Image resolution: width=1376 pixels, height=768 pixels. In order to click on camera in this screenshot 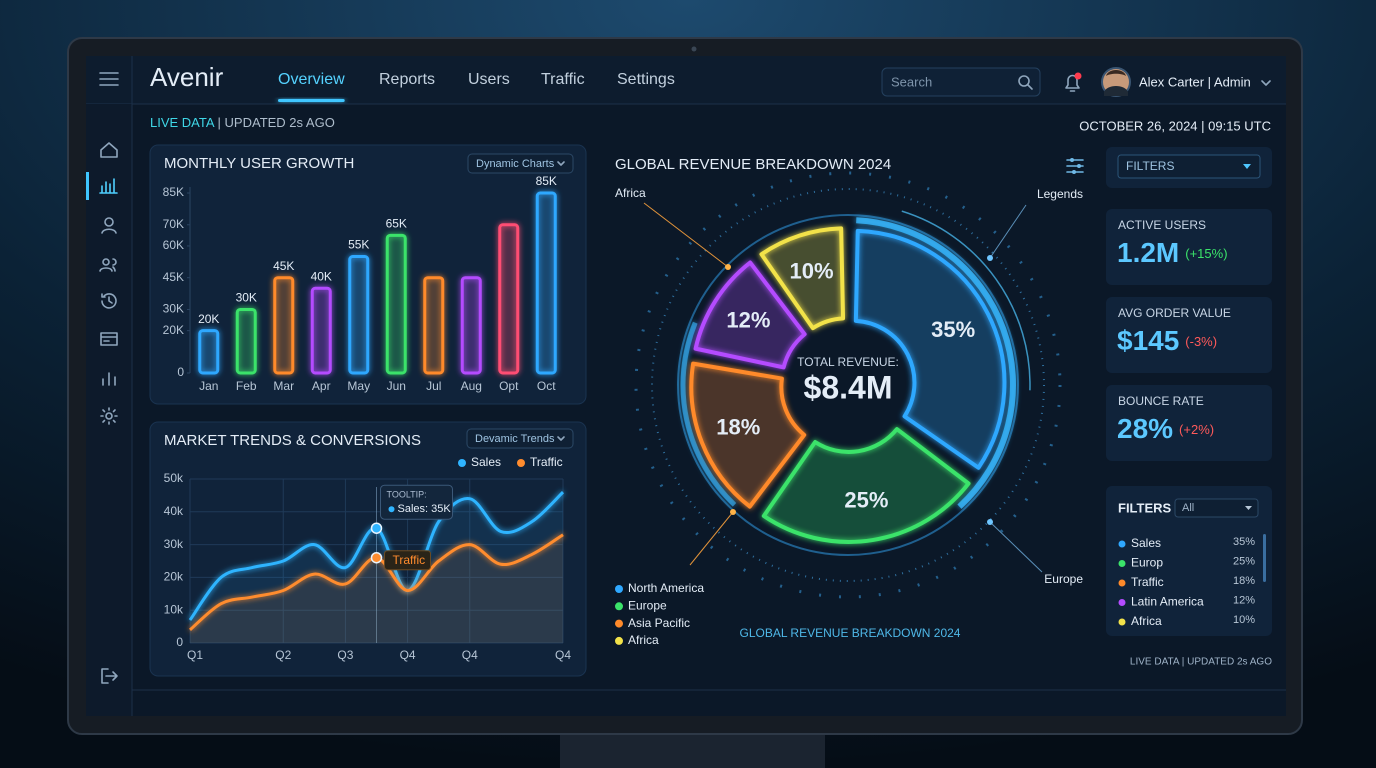, I will do `click(694, 49)`.